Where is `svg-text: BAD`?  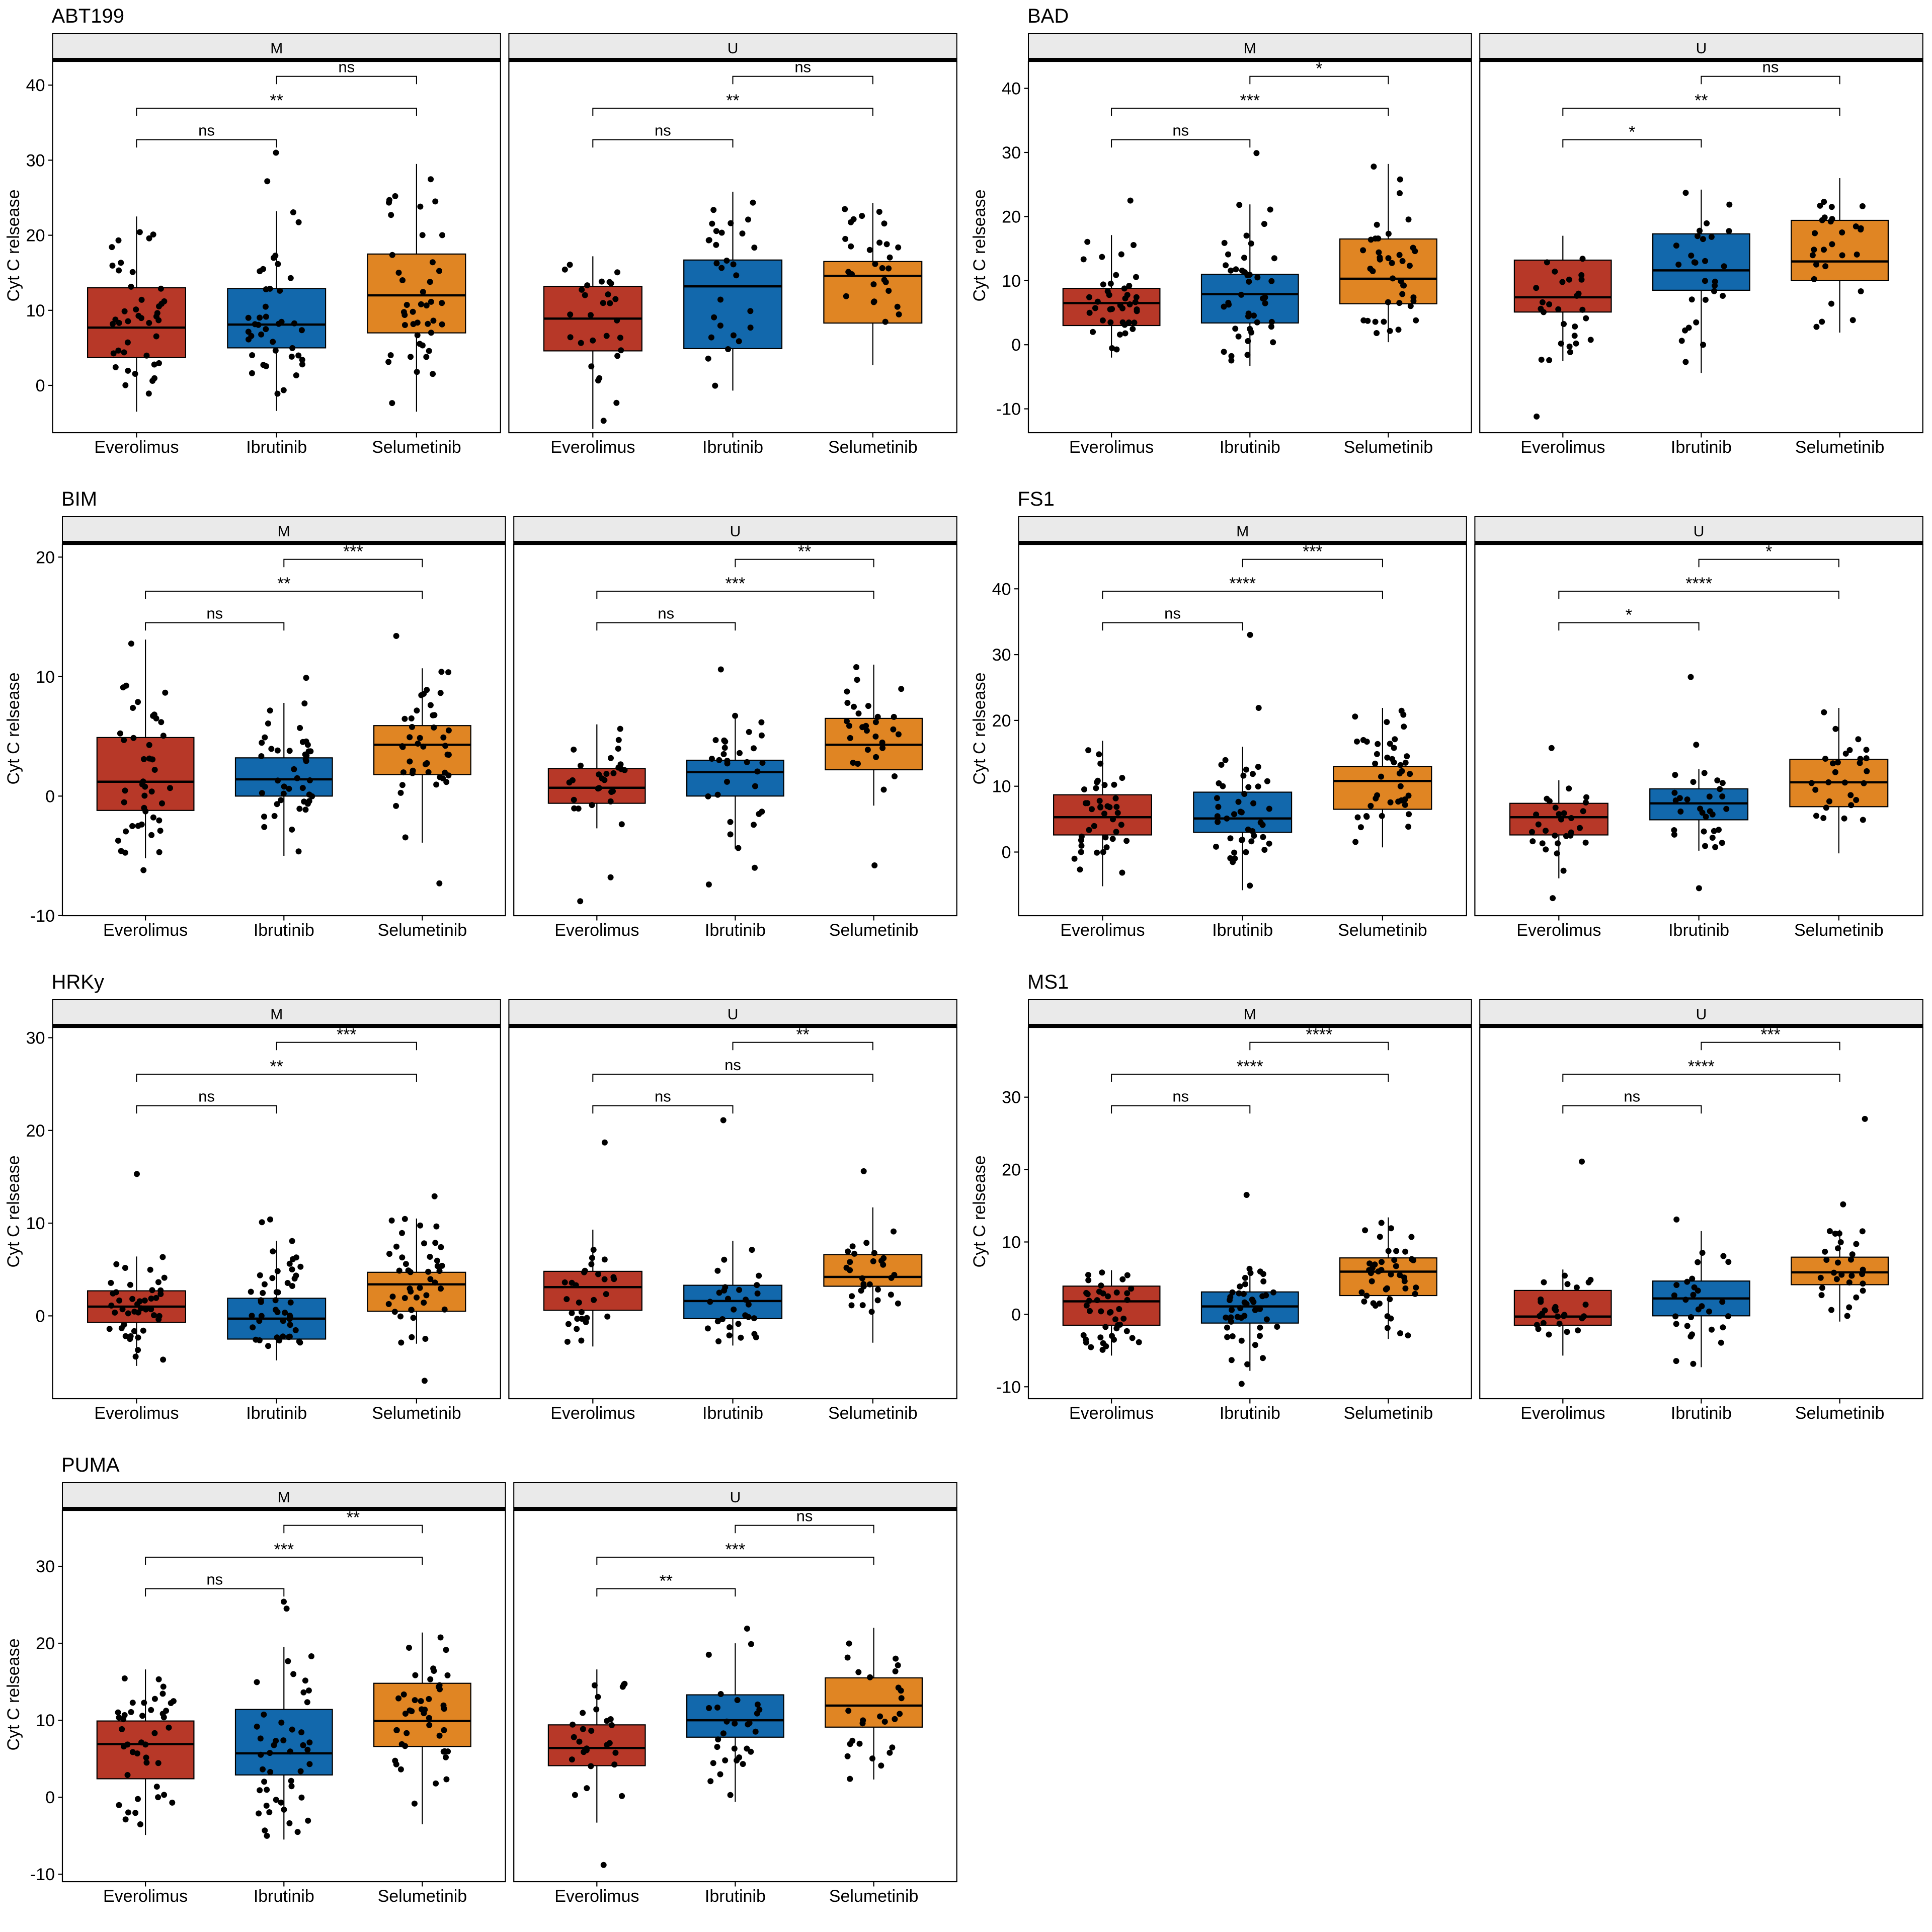 svg-text: BAD is located at coordinates (1048, 16).